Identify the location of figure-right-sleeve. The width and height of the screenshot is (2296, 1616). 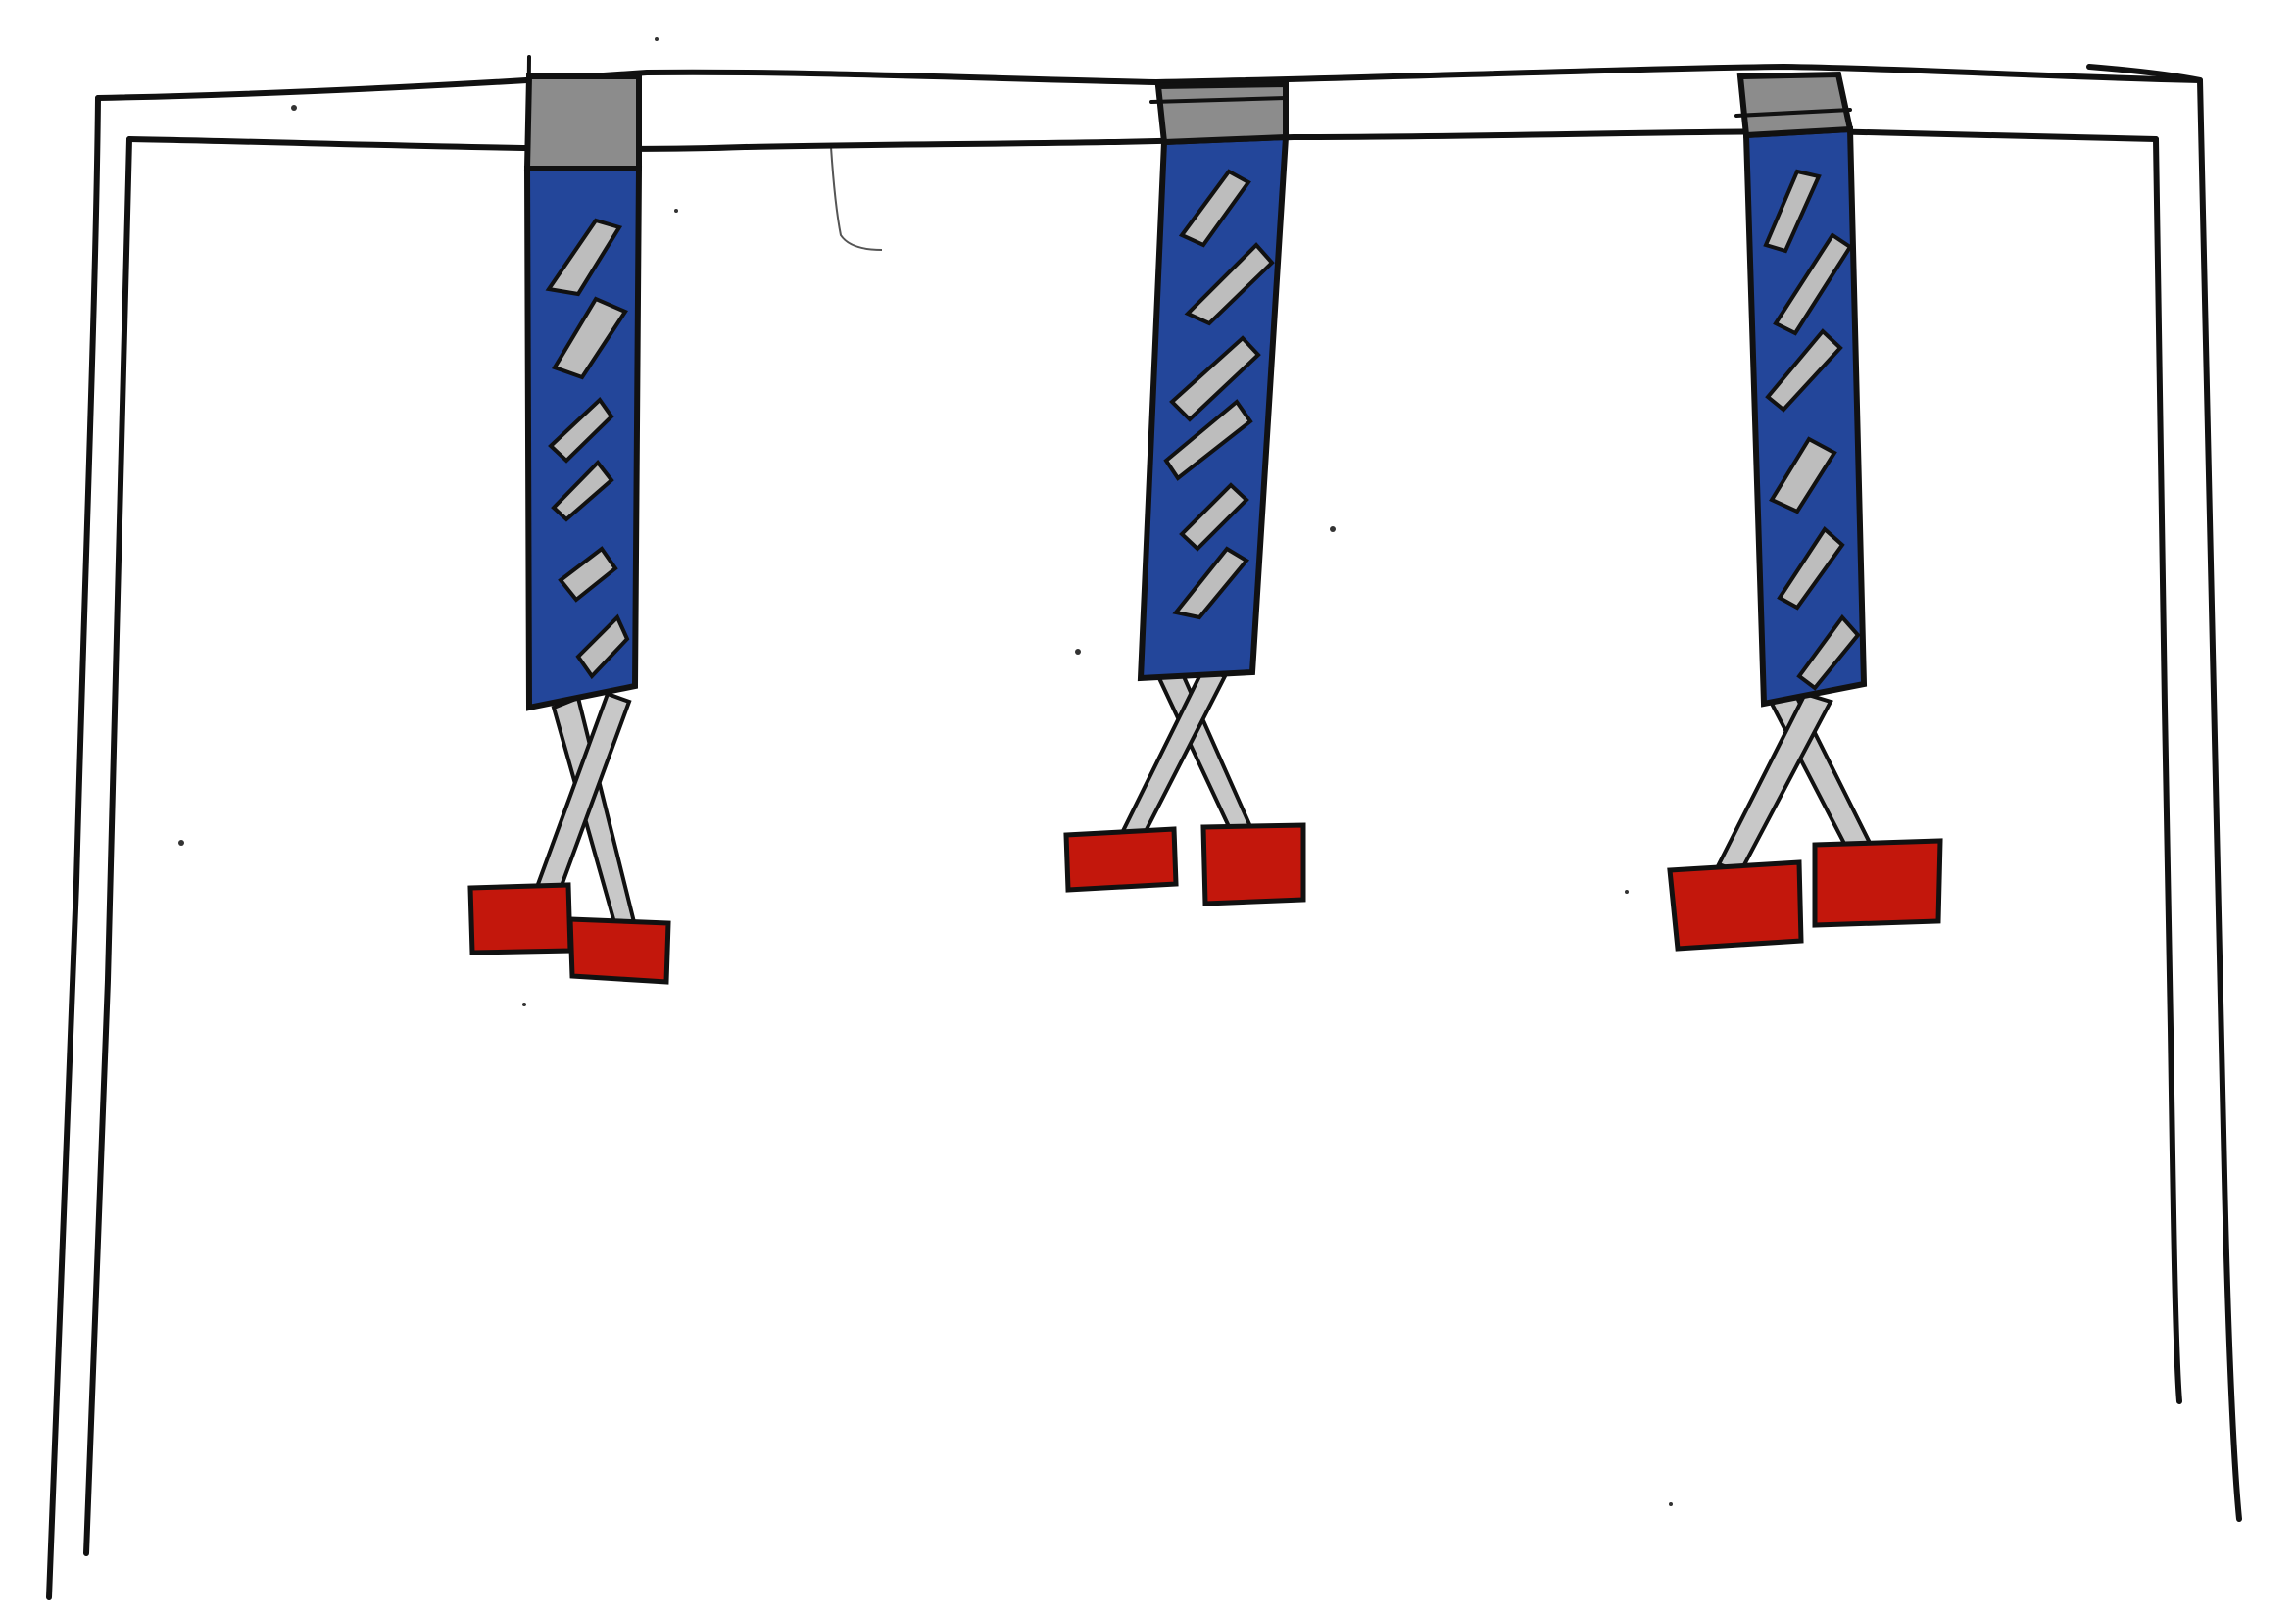
(1805, 416).